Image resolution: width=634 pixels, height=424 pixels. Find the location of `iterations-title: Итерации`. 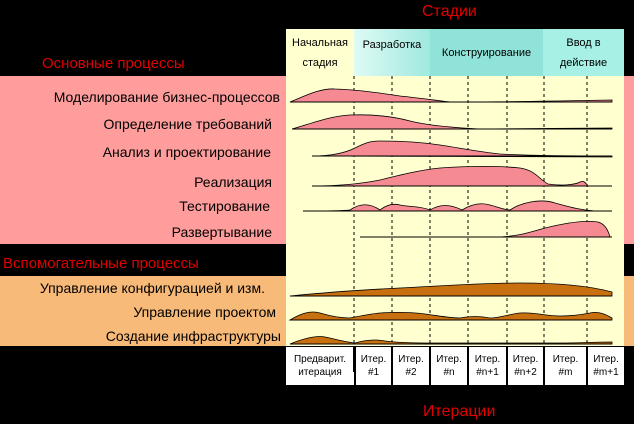

iterations-title: Итерации is located at coordinates (459, 411).